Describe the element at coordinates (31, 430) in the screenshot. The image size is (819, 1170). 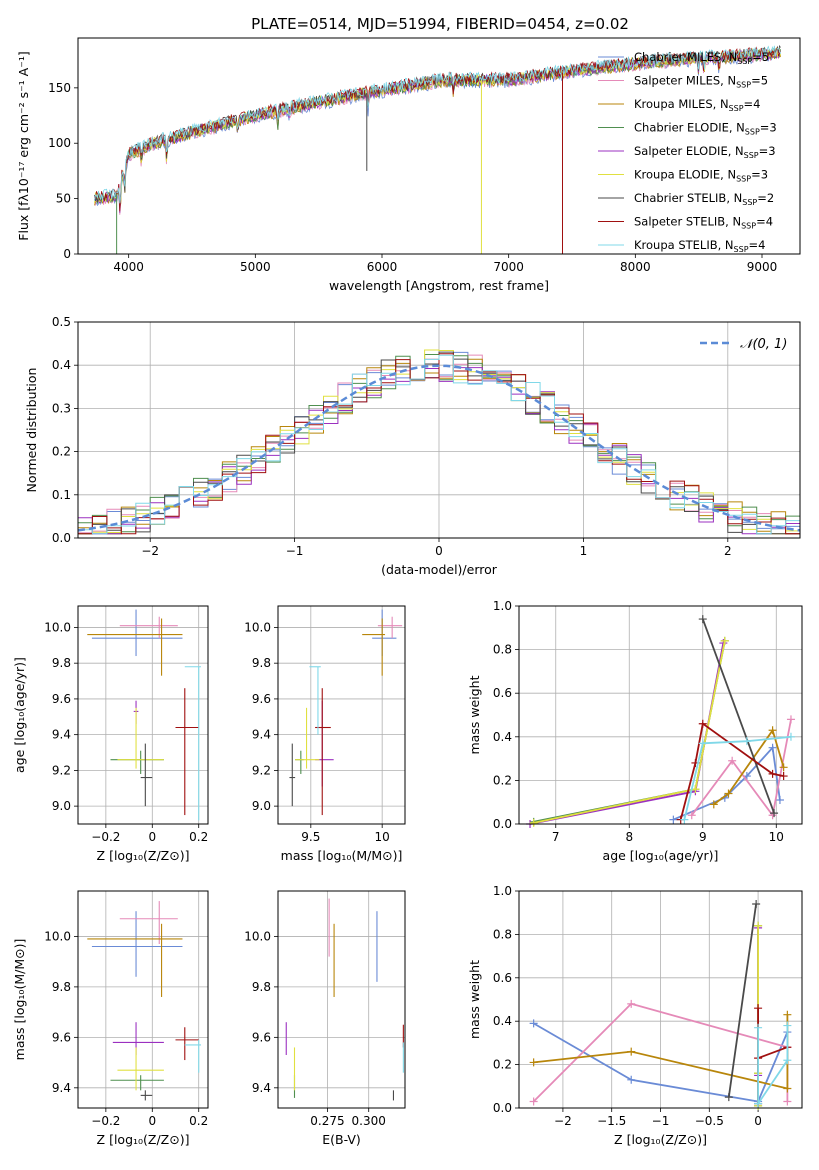
I see `y-axis-label: Normed distribution` at that location.